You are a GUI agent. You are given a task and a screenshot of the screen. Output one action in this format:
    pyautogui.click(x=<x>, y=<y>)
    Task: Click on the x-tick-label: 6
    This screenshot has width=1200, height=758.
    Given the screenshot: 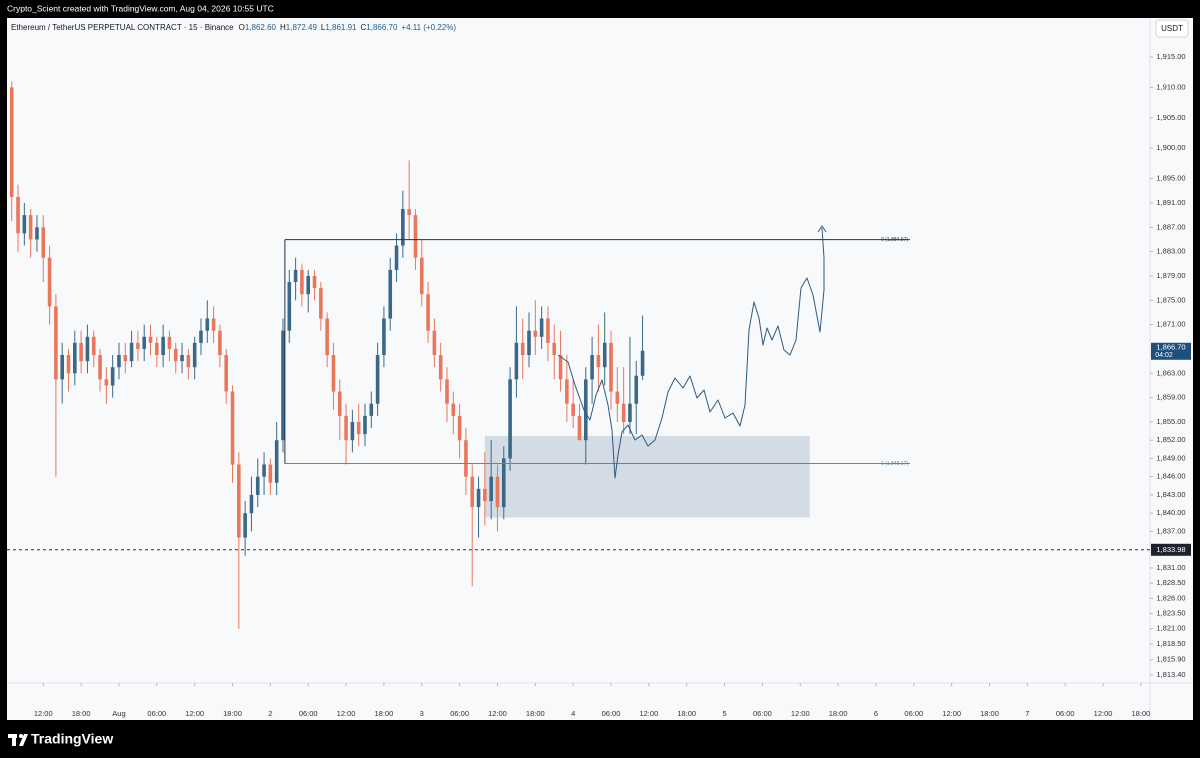 What is the action you would take?
    pyautogui.click(x=876, y=713)
    